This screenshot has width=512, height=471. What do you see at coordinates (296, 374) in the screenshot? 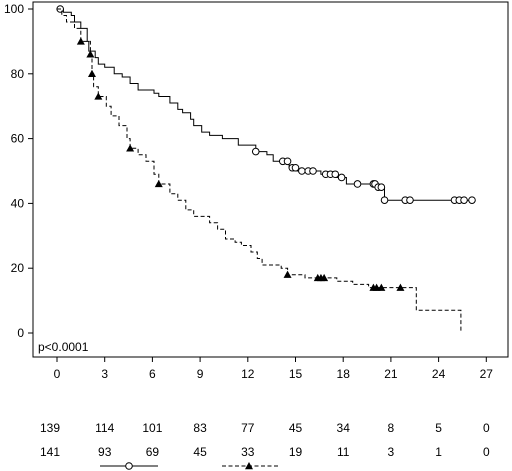
I see `x-tick-label: 15` at bounding box center [296, 374].